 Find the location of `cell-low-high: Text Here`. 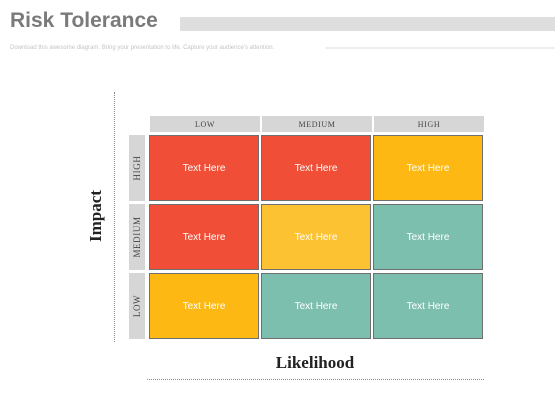

cell-low-high: Text Here is located at coordinates (428, 306).